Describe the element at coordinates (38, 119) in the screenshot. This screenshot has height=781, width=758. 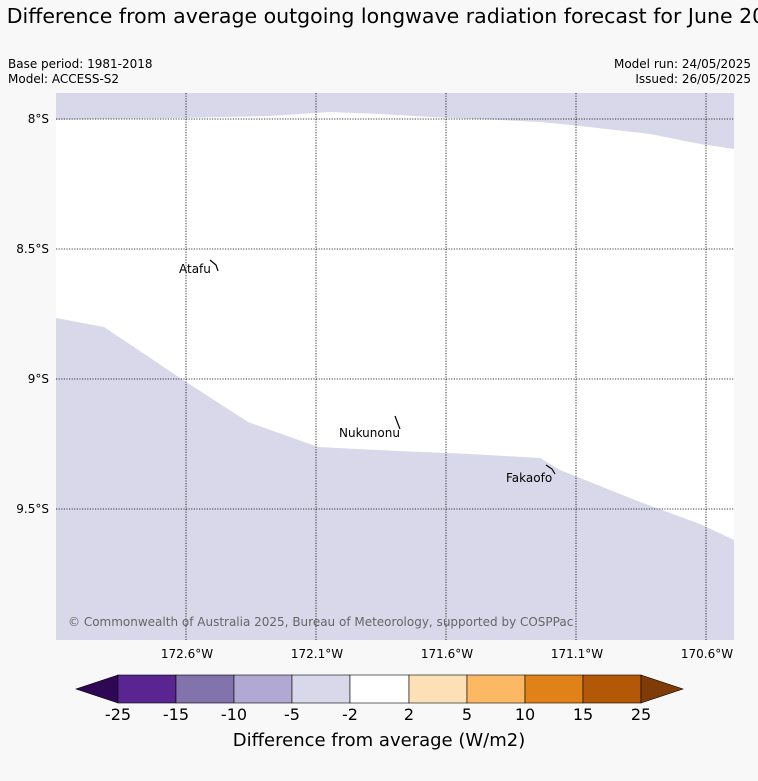
I see `lat-tick-label: 8°S` at that location.